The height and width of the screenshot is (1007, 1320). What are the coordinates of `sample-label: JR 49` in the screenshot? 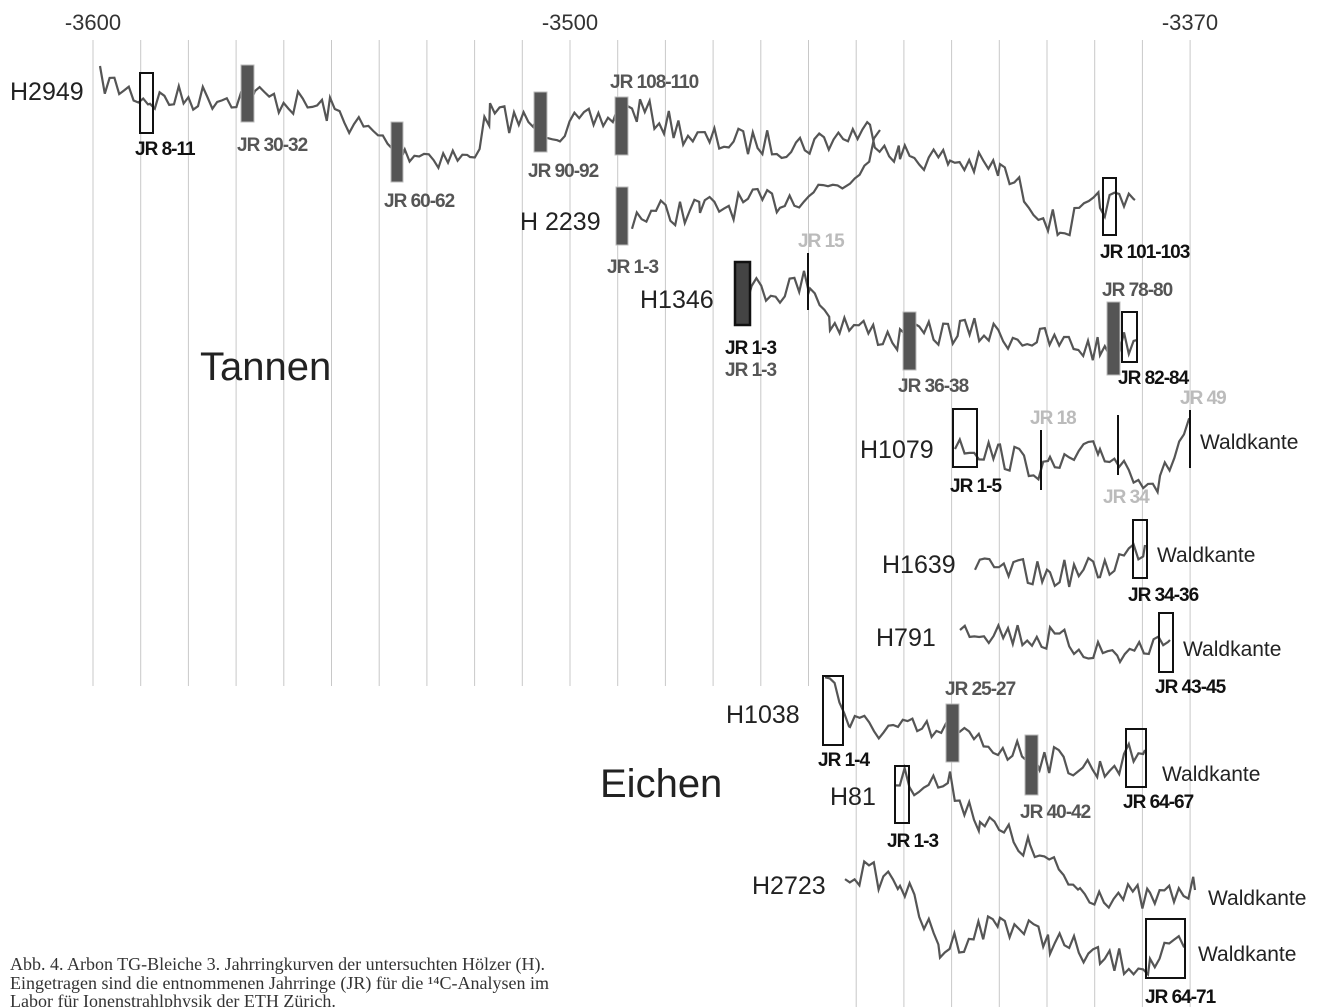 It's located at (1203, 398).